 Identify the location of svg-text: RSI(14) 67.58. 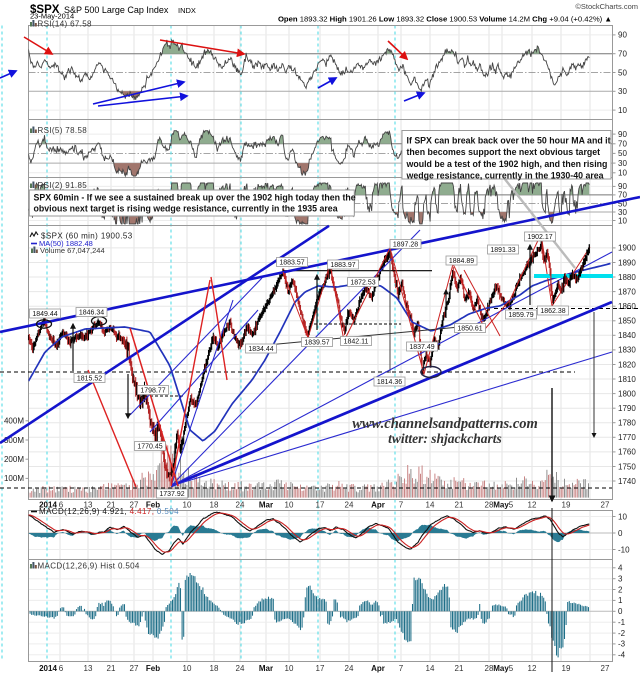
(65, 24).